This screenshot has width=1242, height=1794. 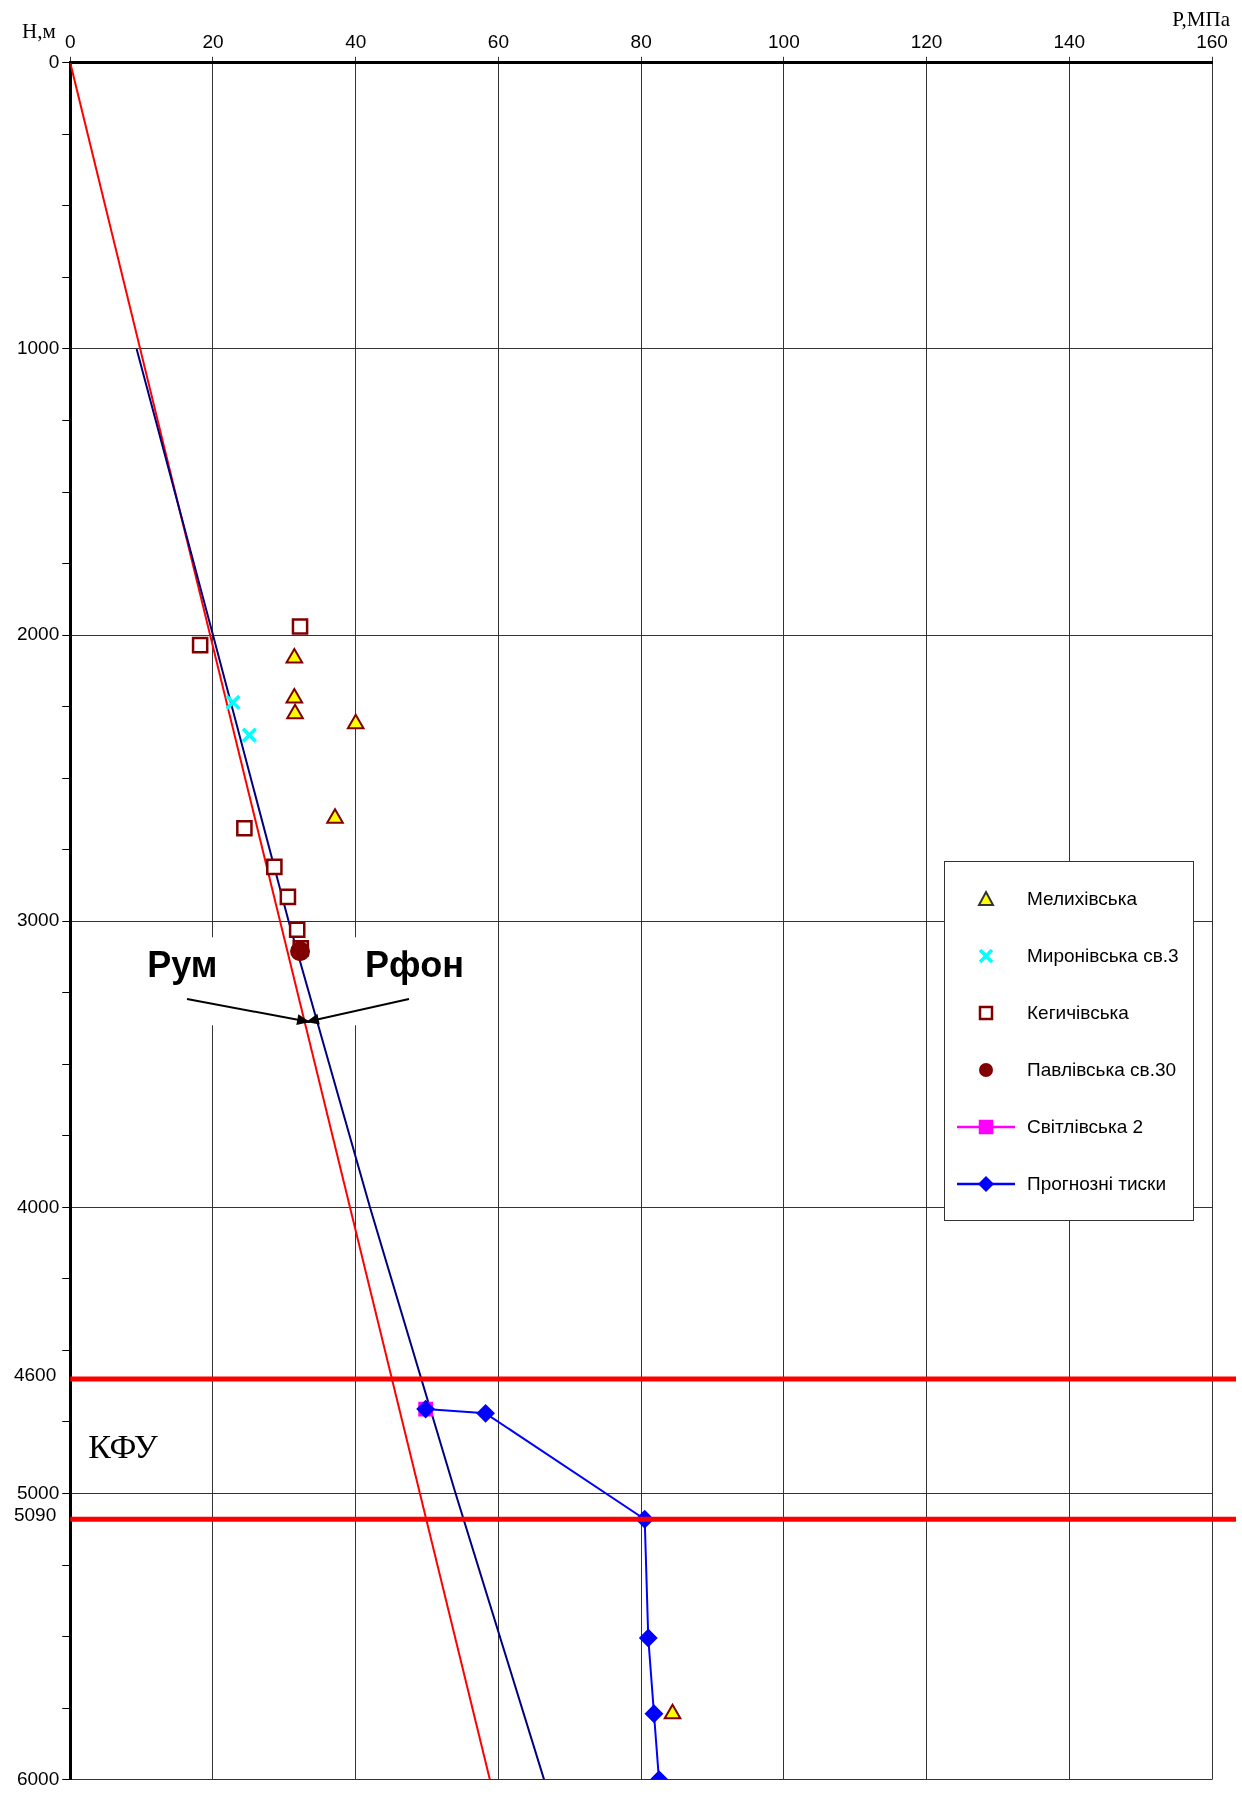 I want to click on x-tick-label: 60, so click(x=498, y=41).